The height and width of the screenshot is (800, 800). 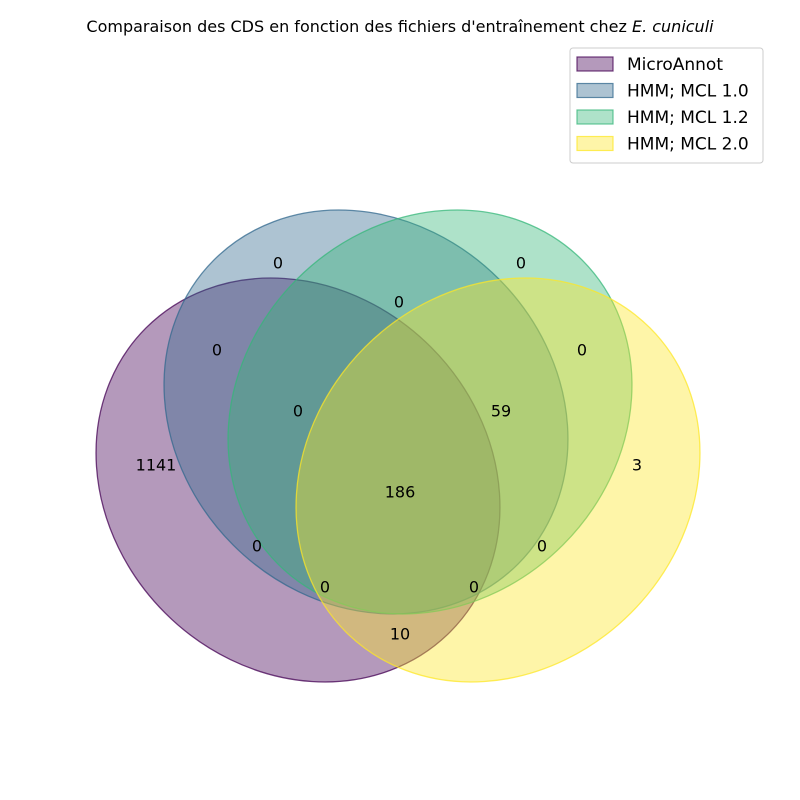 I want to click on region-label-ad: 10, so click(x=400, y=634).